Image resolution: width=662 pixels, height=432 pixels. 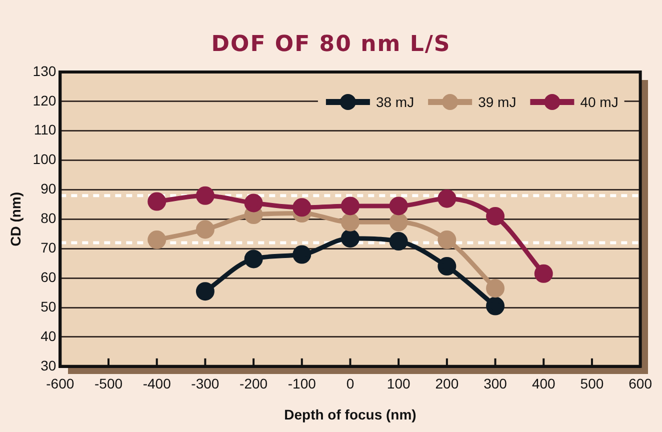 I want to click on legend-label: 38 mJ, so click(x=395, y=102).